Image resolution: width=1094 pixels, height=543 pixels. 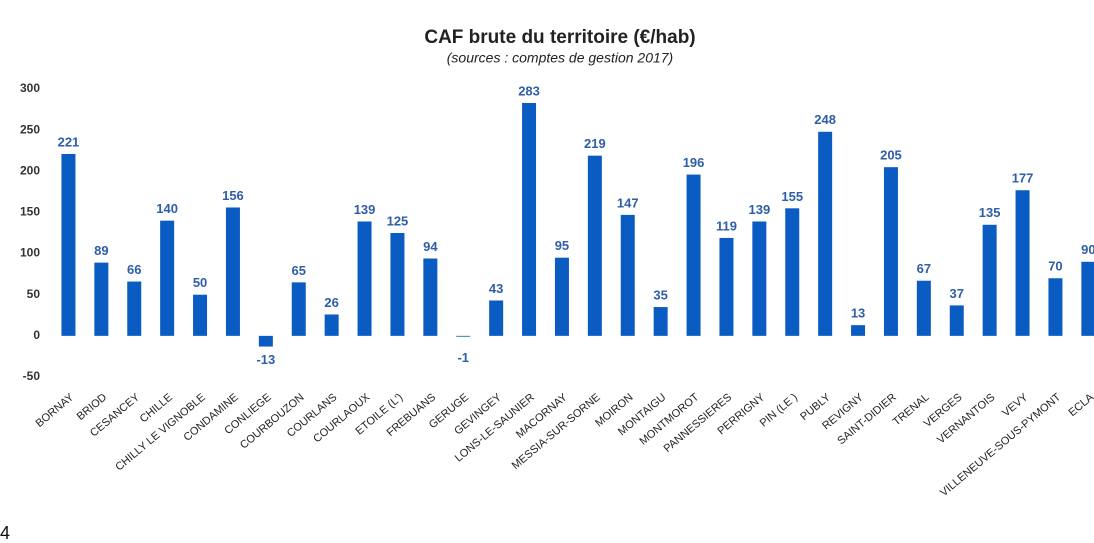 What do you see at coordinates (560, 58) in the screenshot?
I see `chart-subtitle: (sources : comptes de gestion 2017)` at bounding box center [560, 58].